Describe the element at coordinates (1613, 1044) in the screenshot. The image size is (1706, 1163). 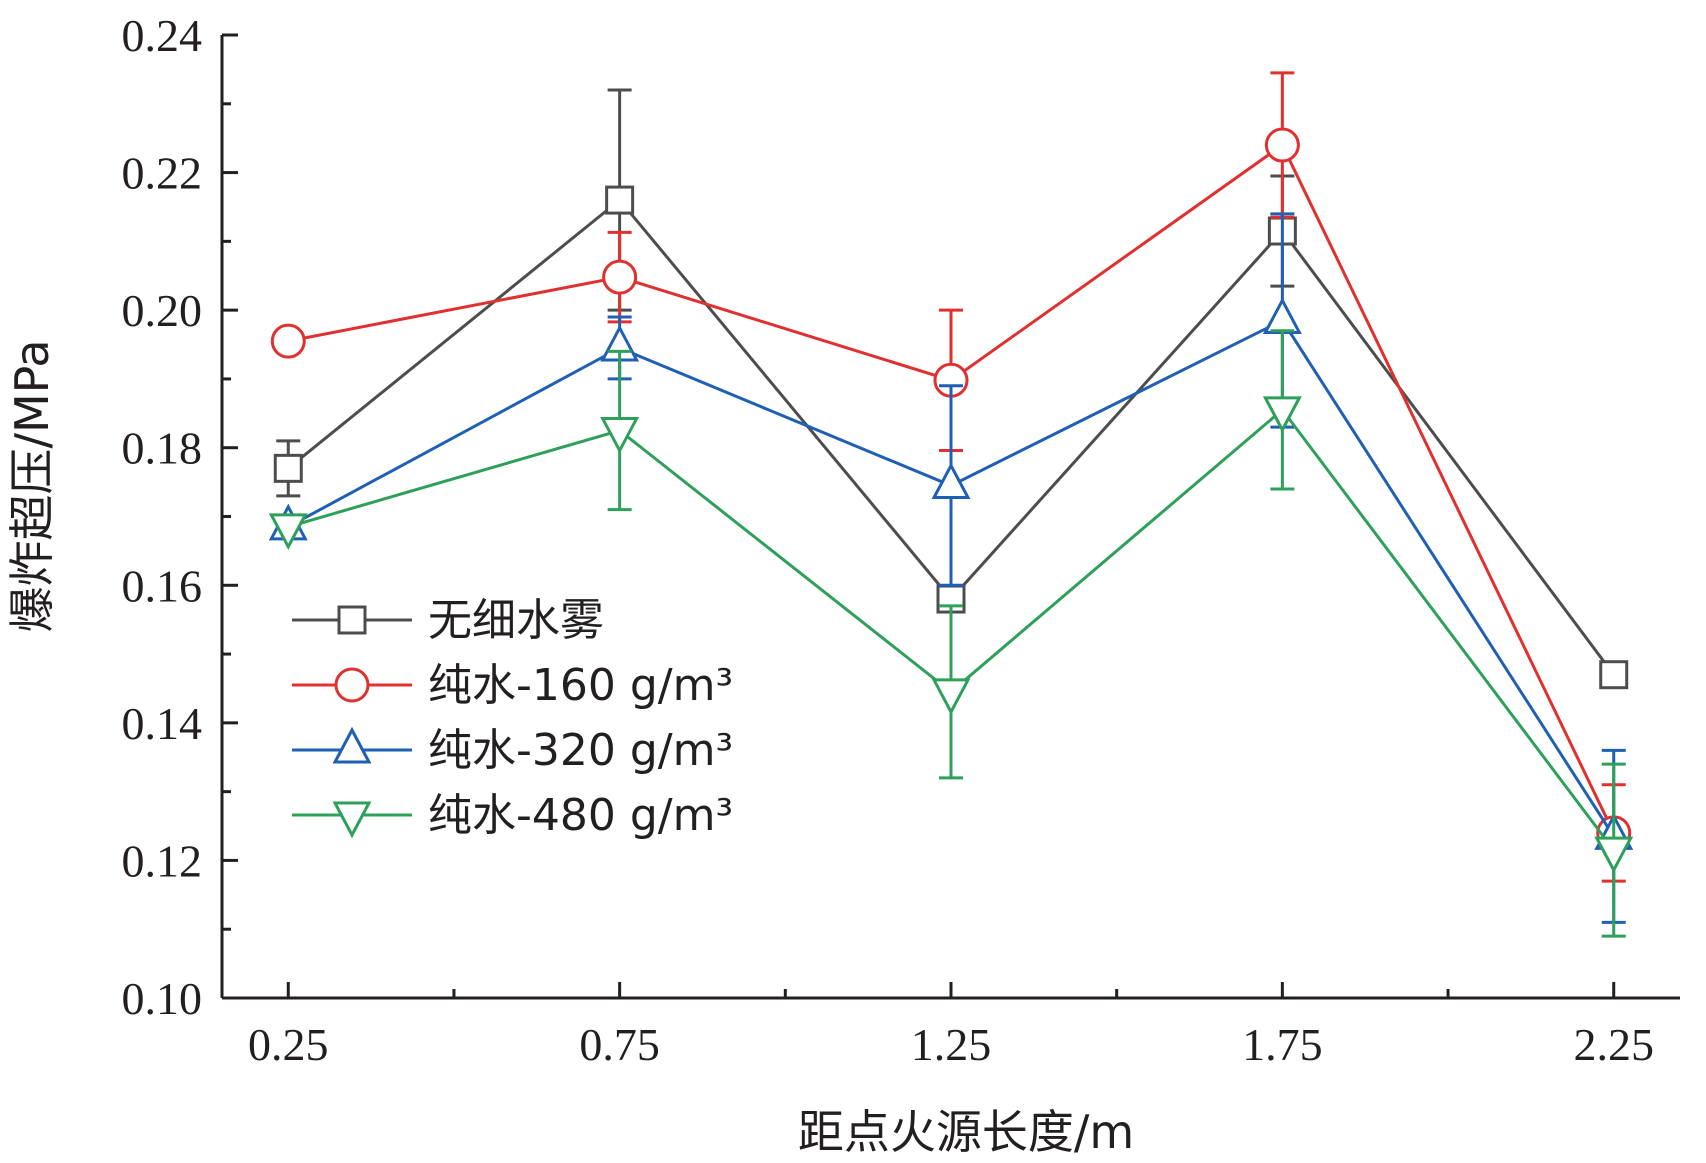
I see `x-tick-label: 2.25` at that location.